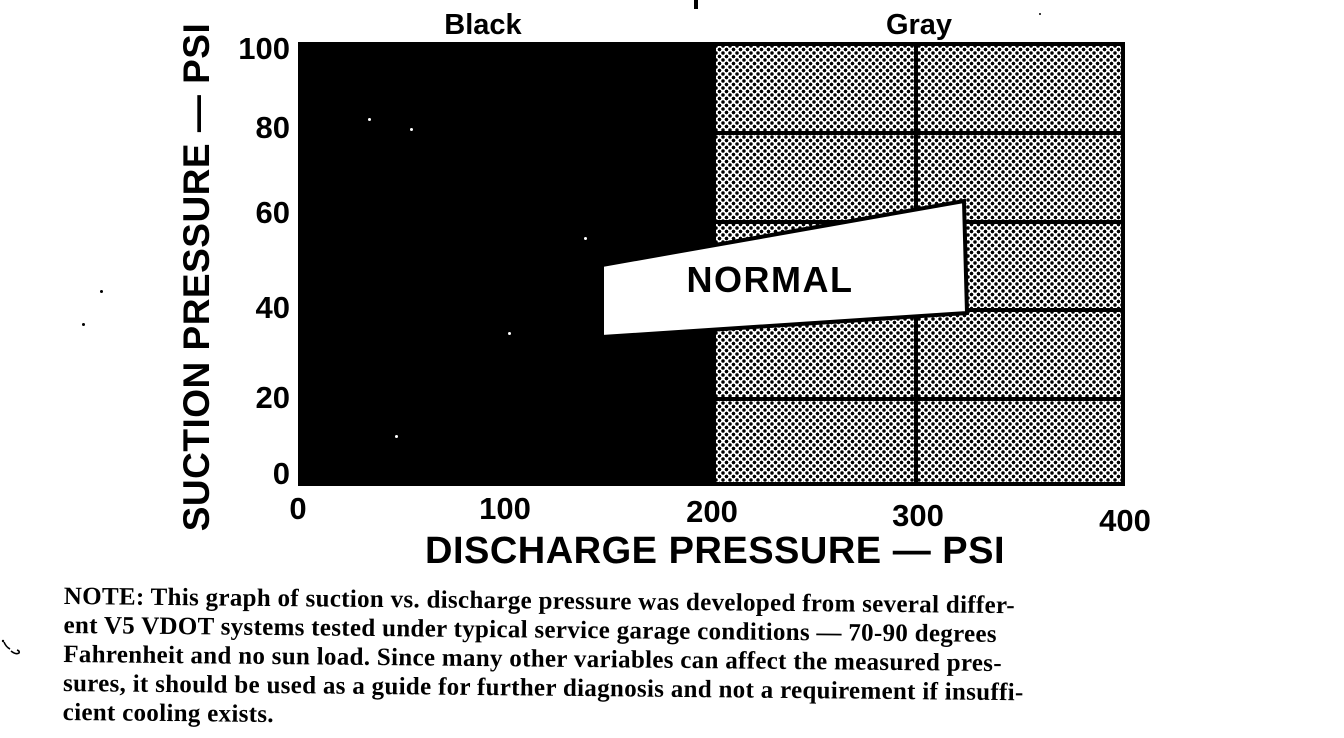 The width and height of the screenshot is (1344, 738). What do you see at coordinates (483, 25) in the screenshot?
I see `black-region-label: Black` at bounding box center [483, 25].